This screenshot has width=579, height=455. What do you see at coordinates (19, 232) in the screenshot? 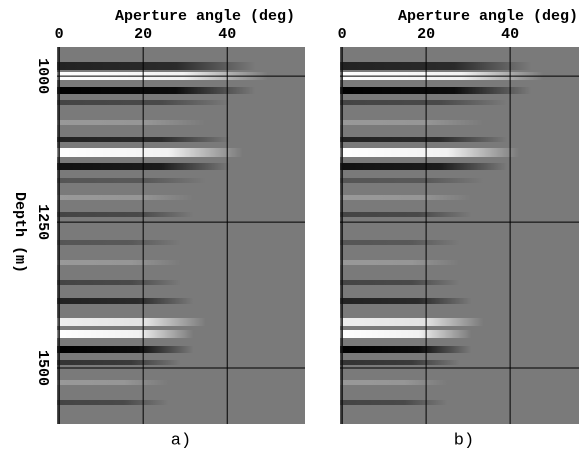
I see `y-axis-label: Depth (m)` at bounding box center [19, 232].